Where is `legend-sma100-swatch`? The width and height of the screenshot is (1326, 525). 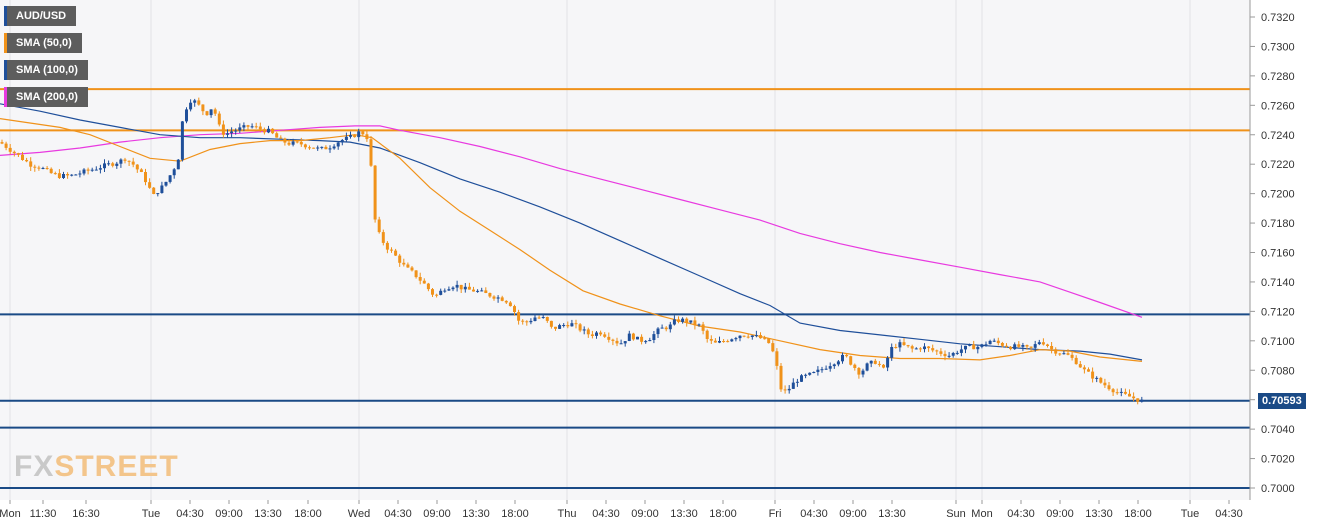 legend-sma100-swatch is located at coordinates (5, 70).